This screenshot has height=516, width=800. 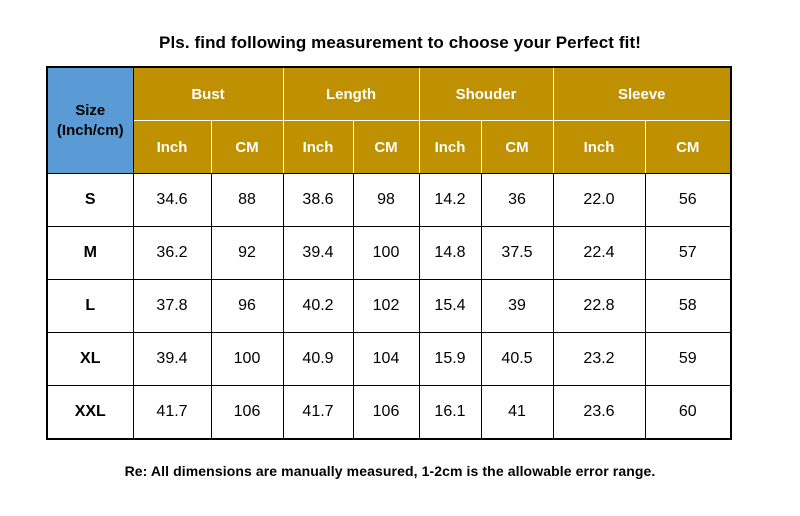 What do you see at coordinates (642, 93) in the screenshot?
I see `header-sleeve: Sleeve` at bounding box center [642, 93].